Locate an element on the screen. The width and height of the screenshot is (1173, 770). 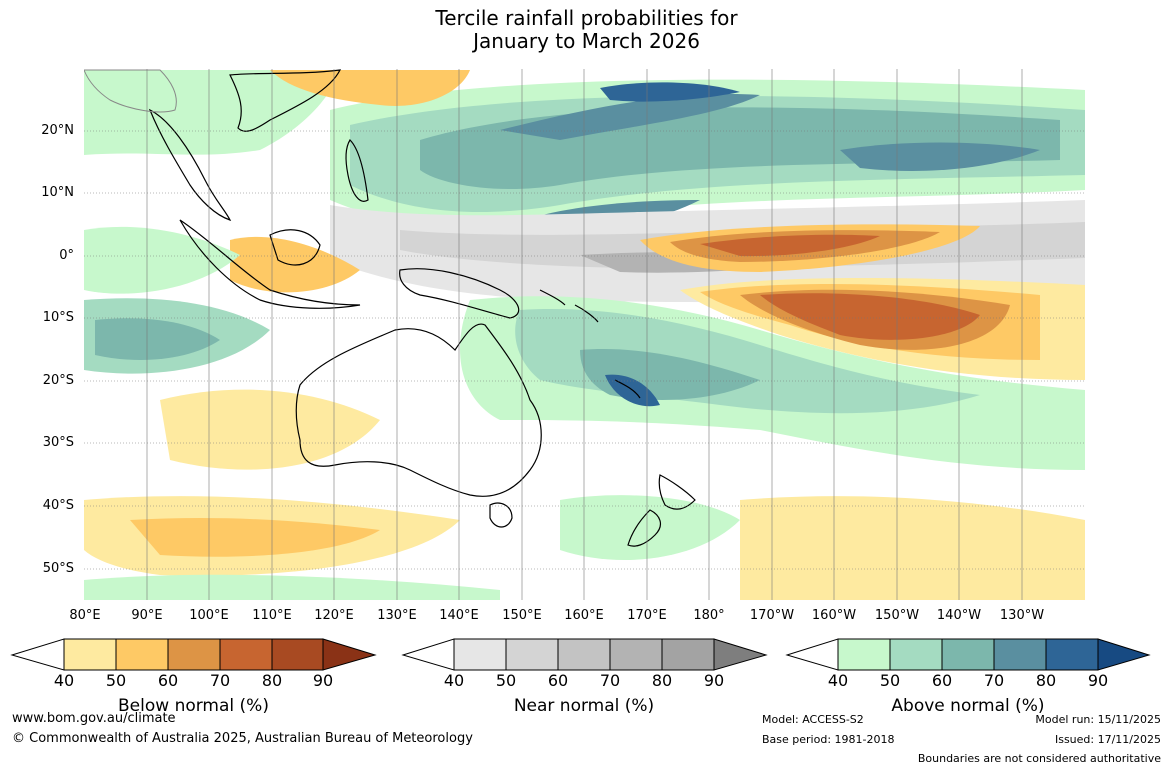
lat-label: 50°S is located at coordinates (58, 568).